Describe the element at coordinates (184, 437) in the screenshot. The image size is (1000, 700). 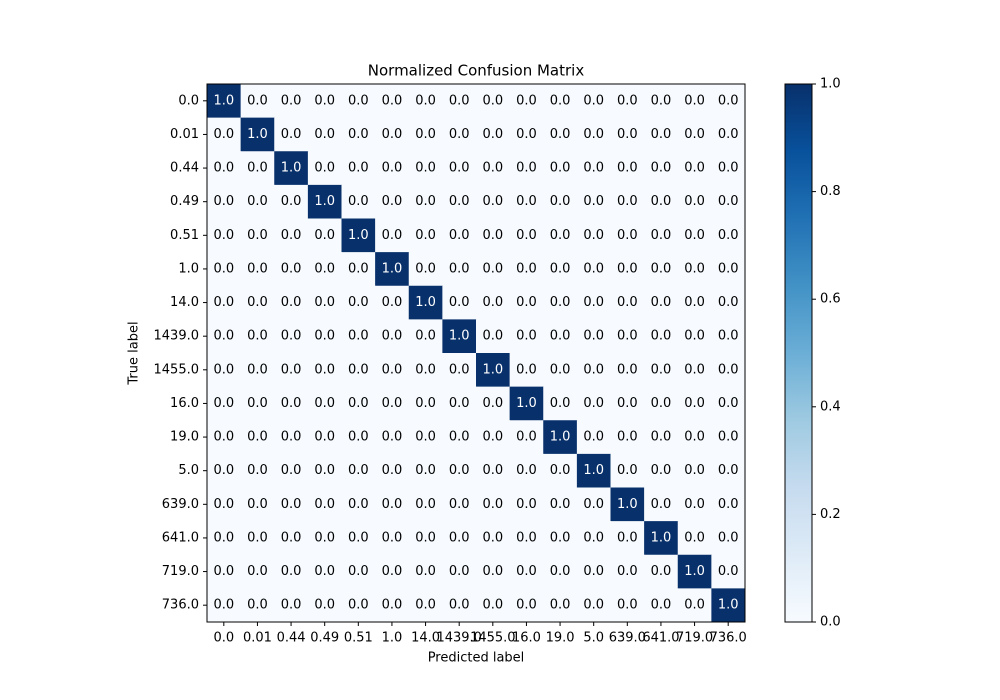
I see `y-tick-label: 19.0` at that location.